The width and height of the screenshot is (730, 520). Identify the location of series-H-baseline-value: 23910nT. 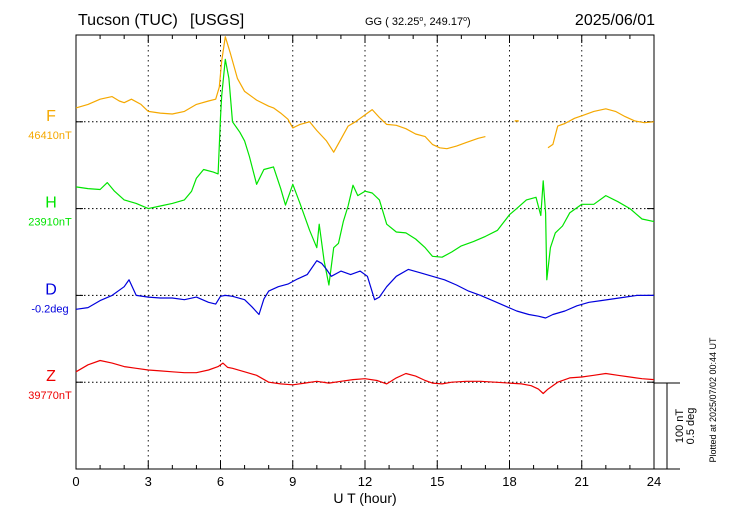
(50, 223).